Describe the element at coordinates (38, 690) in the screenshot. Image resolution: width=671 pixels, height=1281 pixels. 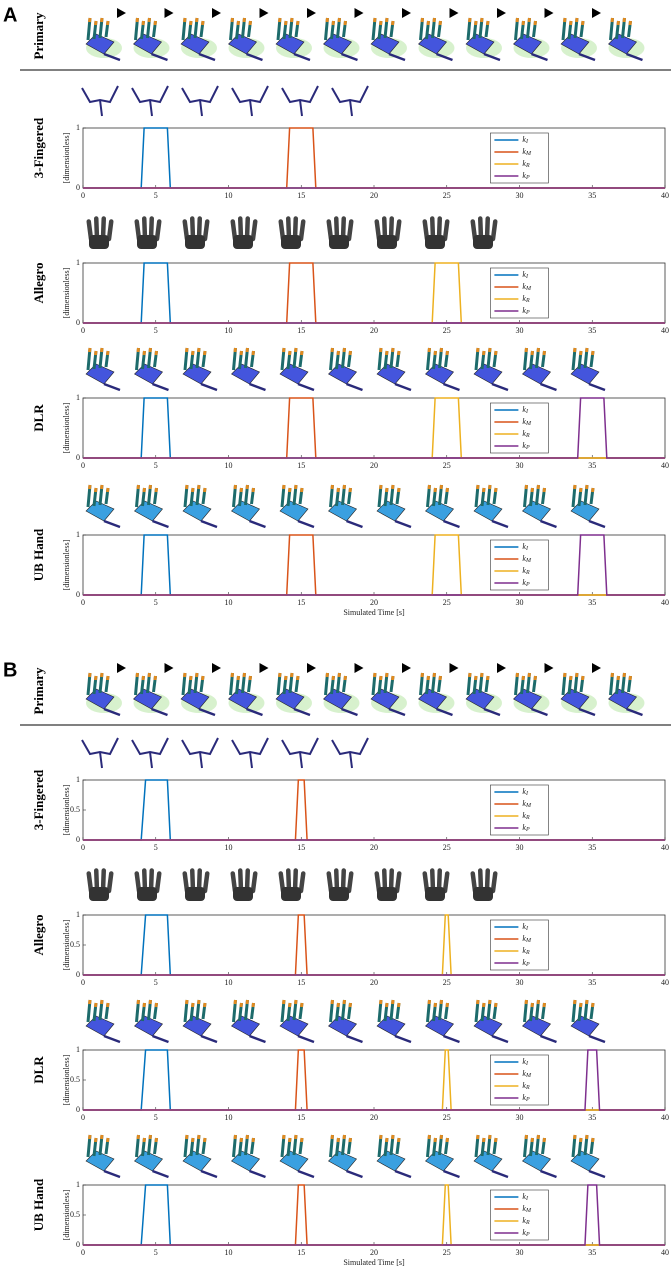
I see `row-label: Primary` at that location.